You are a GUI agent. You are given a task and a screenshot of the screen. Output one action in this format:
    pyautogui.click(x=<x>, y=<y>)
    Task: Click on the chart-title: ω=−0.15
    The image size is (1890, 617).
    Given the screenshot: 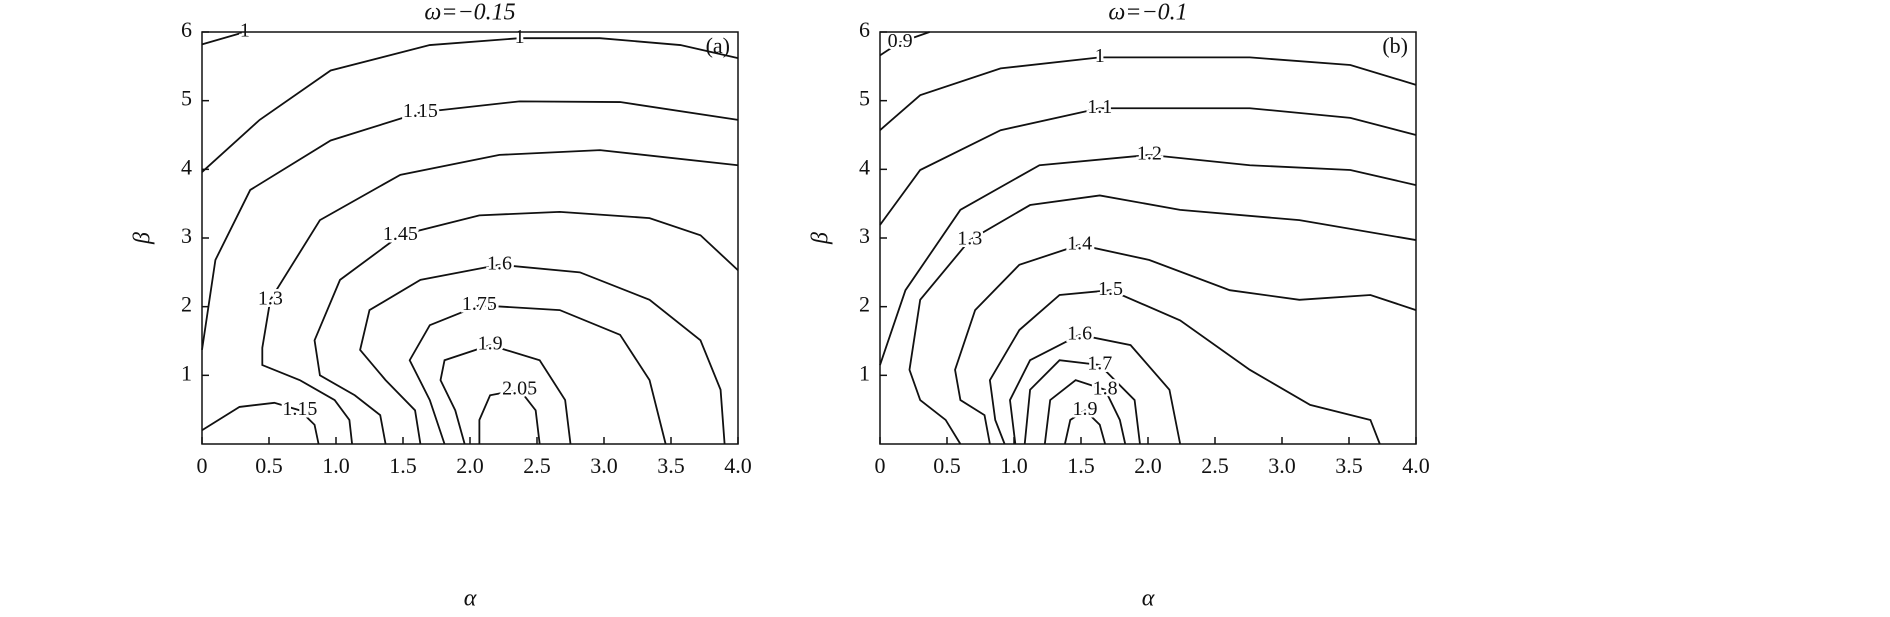 What is the action you would take?
    pyautogui.click(x=469, y=13)
    